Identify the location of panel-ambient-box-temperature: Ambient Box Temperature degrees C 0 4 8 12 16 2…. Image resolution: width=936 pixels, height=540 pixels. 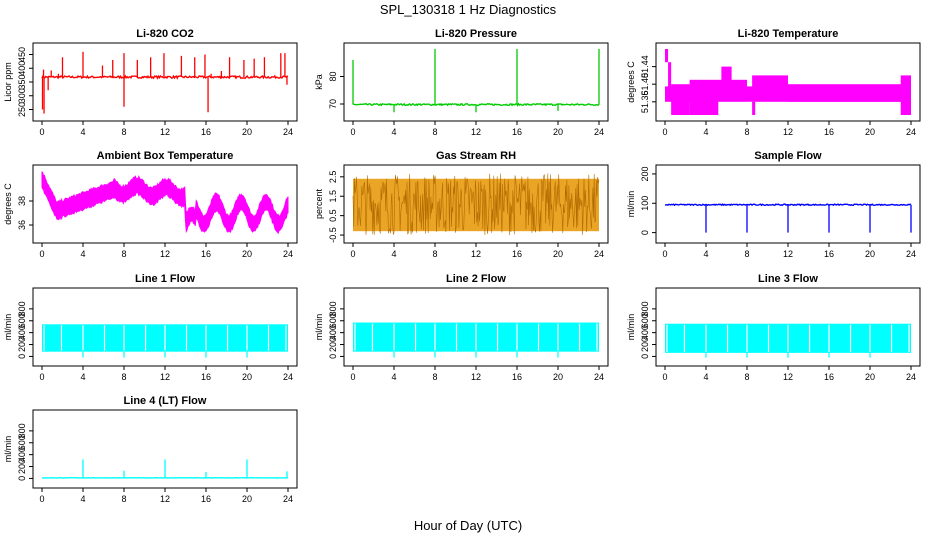
(150, 204).